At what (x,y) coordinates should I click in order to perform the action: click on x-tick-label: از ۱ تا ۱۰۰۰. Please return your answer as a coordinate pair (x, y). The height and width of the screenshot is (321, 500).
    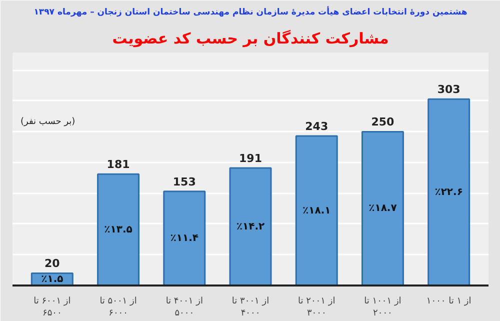
    Looking at the image, I should click on (449, 301).